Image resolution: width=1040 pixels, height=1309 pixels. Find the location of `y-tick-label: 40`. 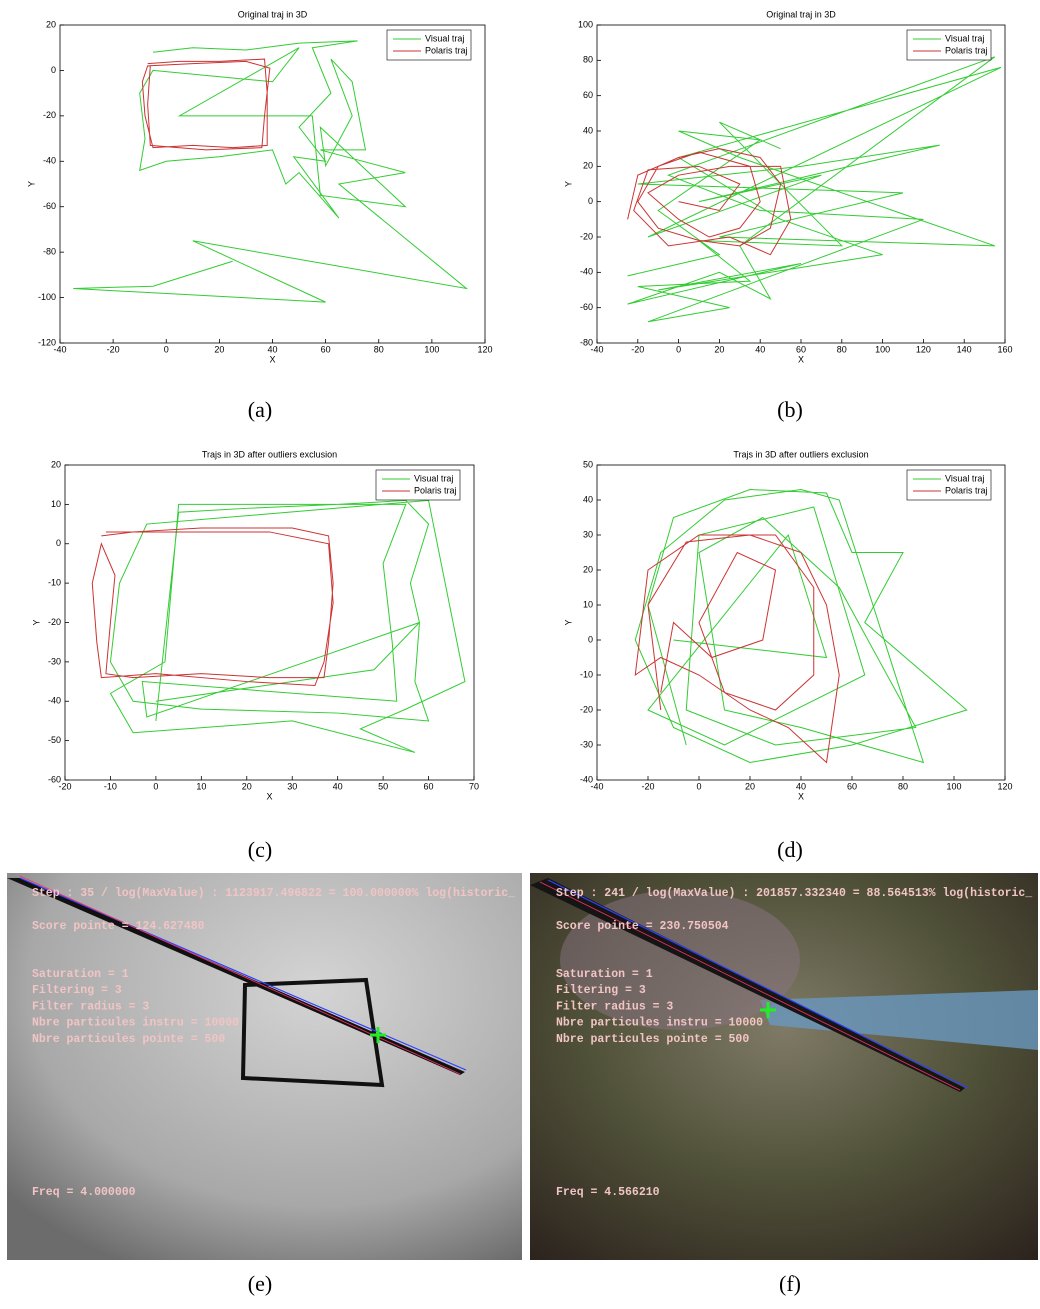

y-tick-label: 40 is located at coordinates (588, 130).